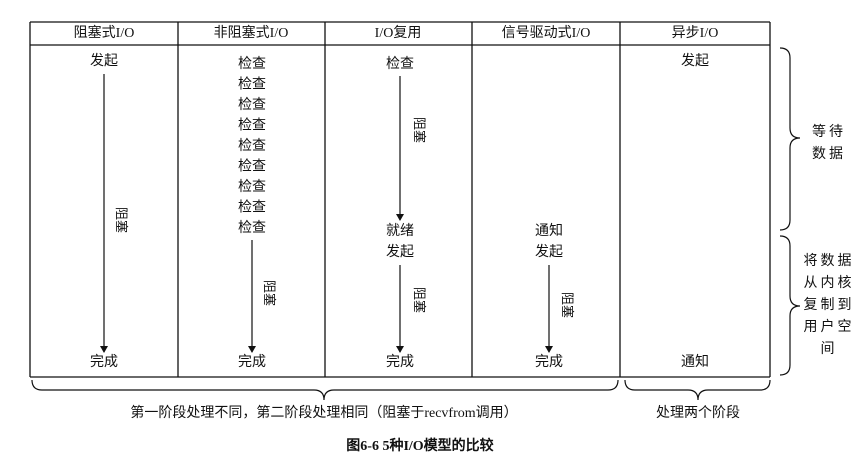 The image size is (868, 463). Describe the element at coordinates (829, 283) in the screenshot. I see `phase-line: 从内核` at that location.